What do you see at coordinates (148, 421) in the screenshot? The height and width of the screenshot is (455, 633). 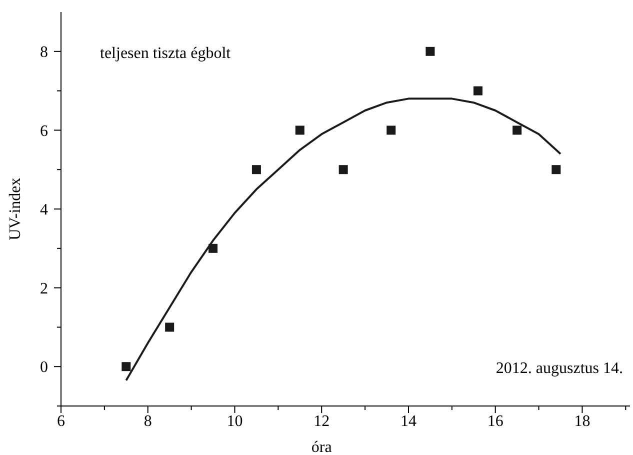 I see `x-tick-label: 8` at bounding box center [148, 421].